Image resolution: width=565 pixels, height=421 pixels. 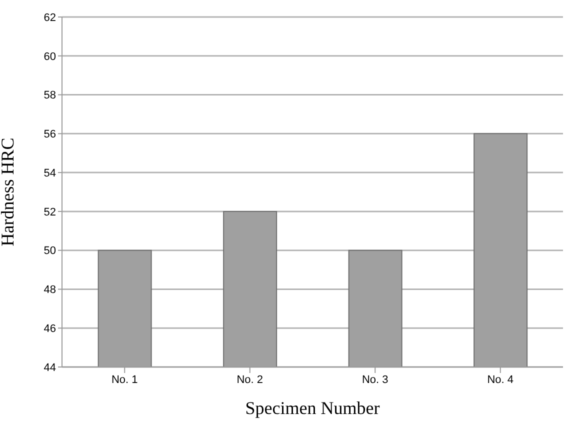 I want to click on x-tick-label: No. 1, so click(x=124, y=380).